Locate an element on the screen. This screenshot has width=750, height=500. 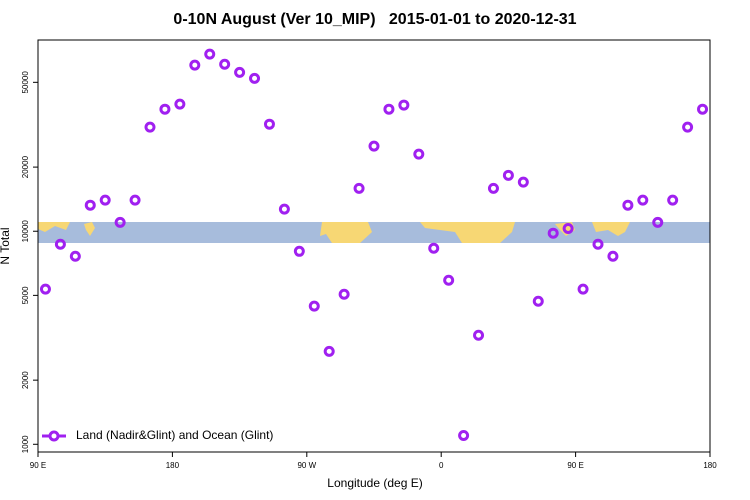
legend-label: Land (Nadir&Glint) and Ocean (Glint) is located at coordinates (174, 435).